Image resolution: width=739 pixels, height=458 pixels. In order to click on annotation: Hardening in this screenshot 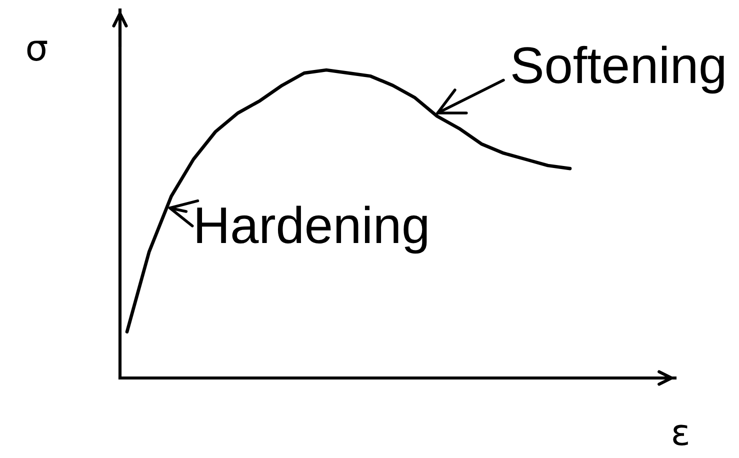, I will do `click(312, 230)`.